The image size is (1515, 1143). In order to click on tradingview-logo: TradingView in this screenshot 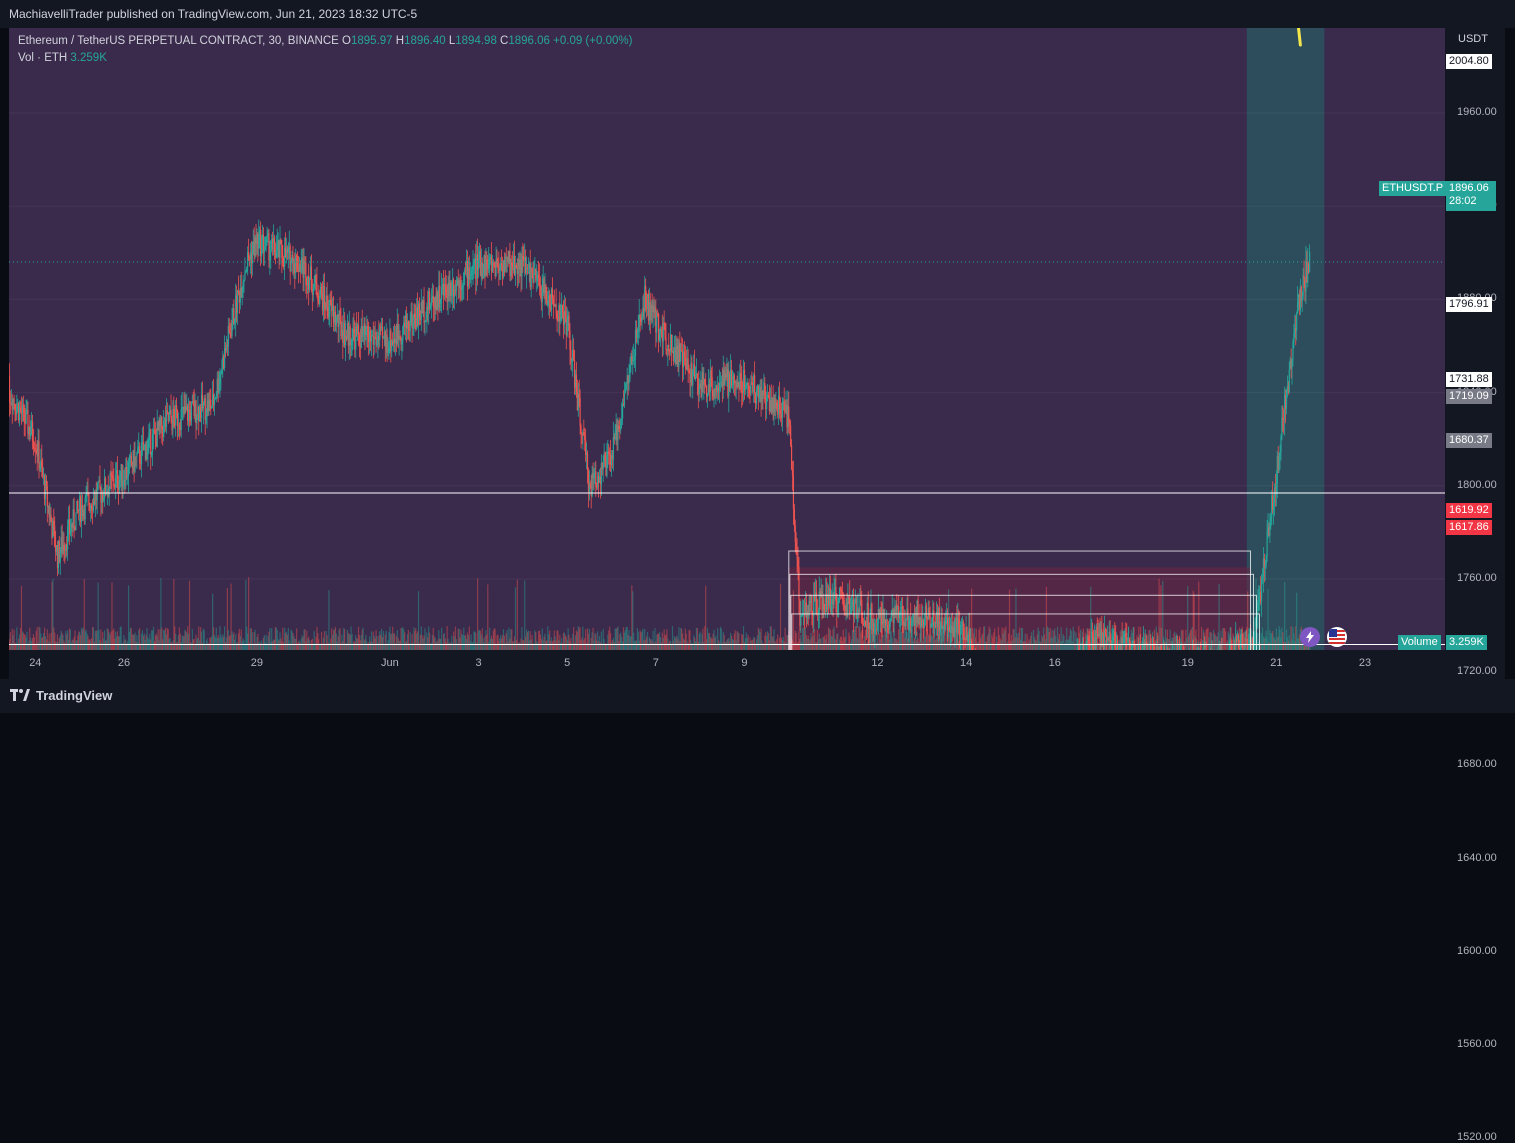, I will do `click(61, 695)`.